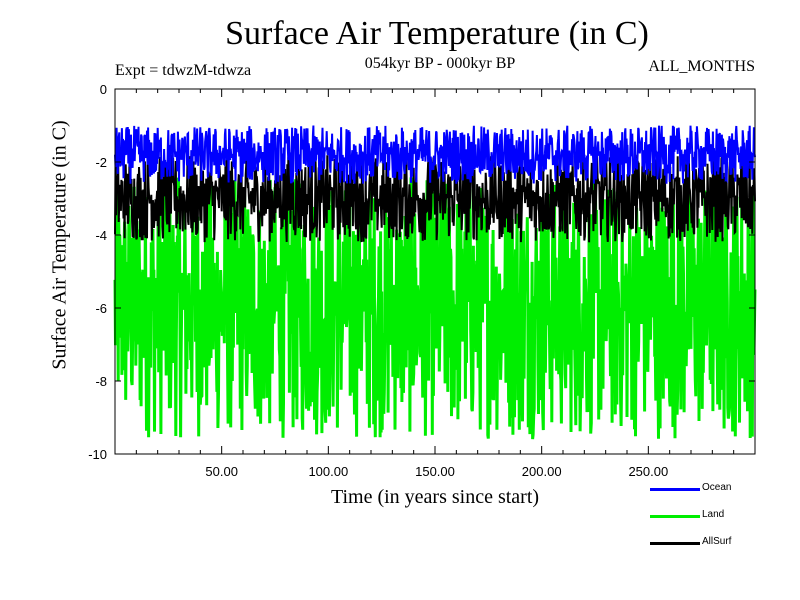 Image resolution: width=800 pixels, height=600 pixels. Describe the element at coordinates (97, 454) in the screenshot. I see `y-tick-label: -10` at that location.